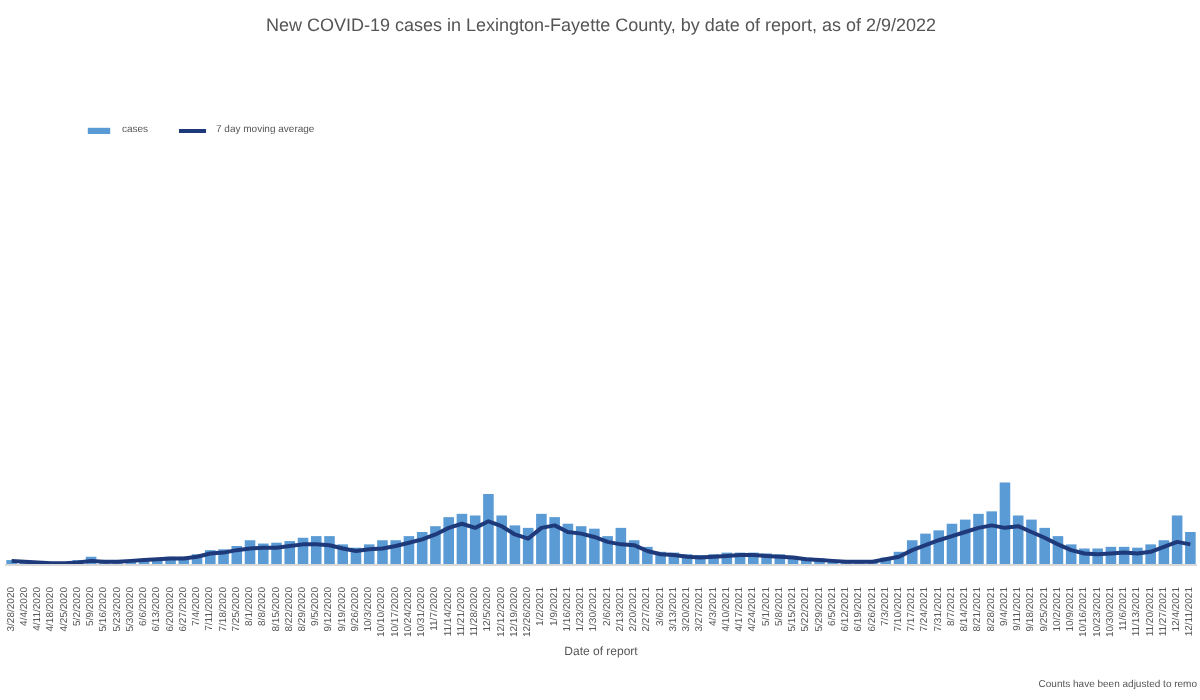 Image resolution: width=1200 pixels, height=700 pixels. What do you see at coordinates (601, 25) in the screenshot?
I see `chart-title: New COVID-19 cases in Lexington-Fayette County, by date of report, as of 2/9/2022` at bounding box center [601, 25].